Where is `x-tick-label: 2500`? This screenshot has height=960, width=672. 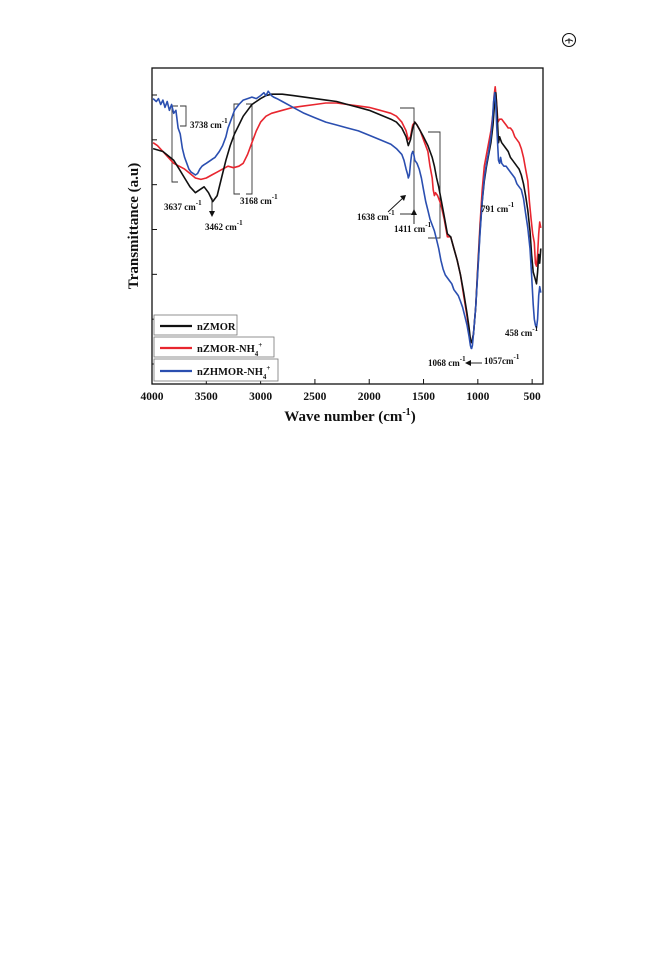
x-tick-label: 2500 is located at coordinates (314, 397).